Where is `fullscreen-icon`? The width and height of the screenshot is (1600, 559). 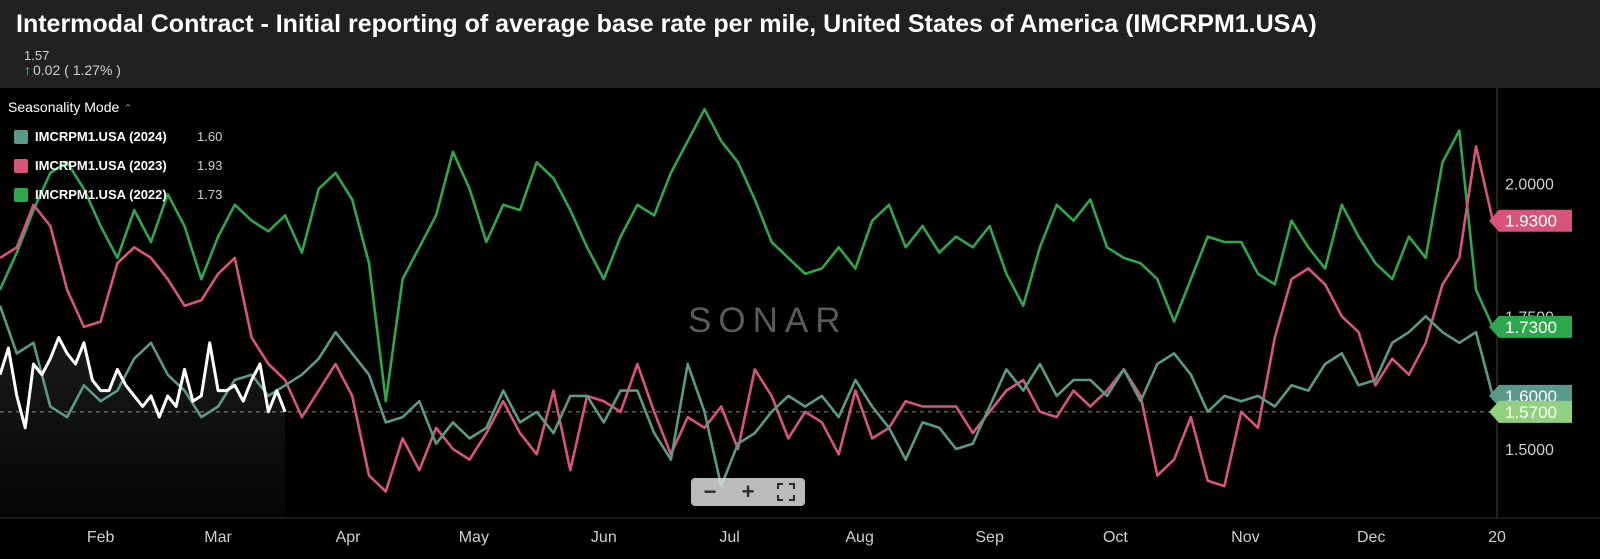
fullscreen-icon is located at coordinates (786, 492).